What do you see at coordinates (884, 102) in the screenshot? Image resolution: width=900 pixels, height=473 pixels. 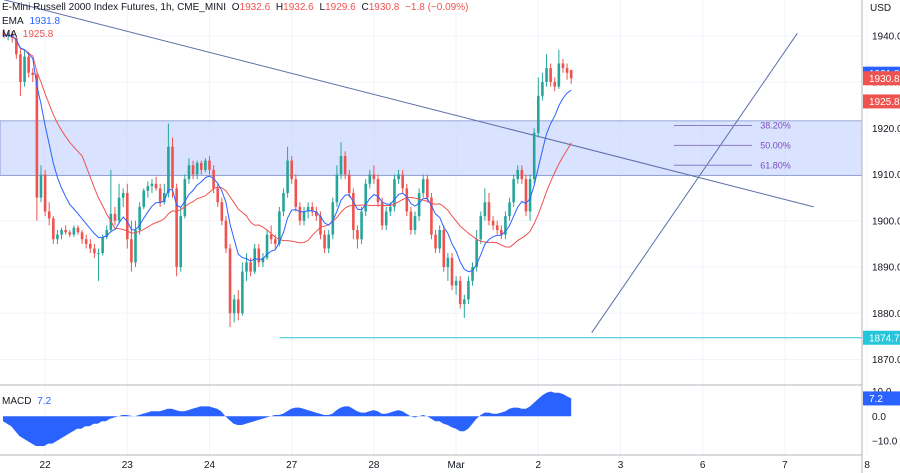 I see `price-marker-label: 1925.8` at bounding box center [884, 102].